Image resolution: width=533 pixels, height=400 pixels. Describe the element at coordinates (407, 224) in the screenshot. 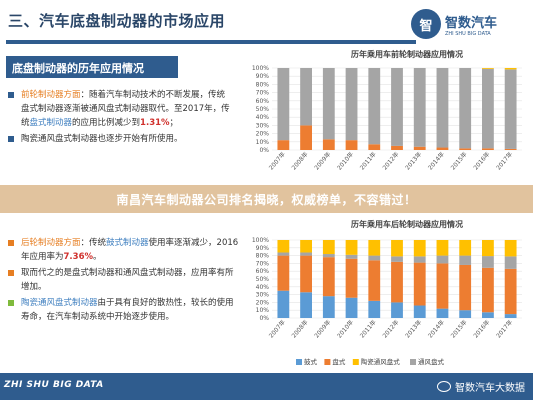

I see `chart-title: 历年乘用车后轮制动器应用情况` at that location.